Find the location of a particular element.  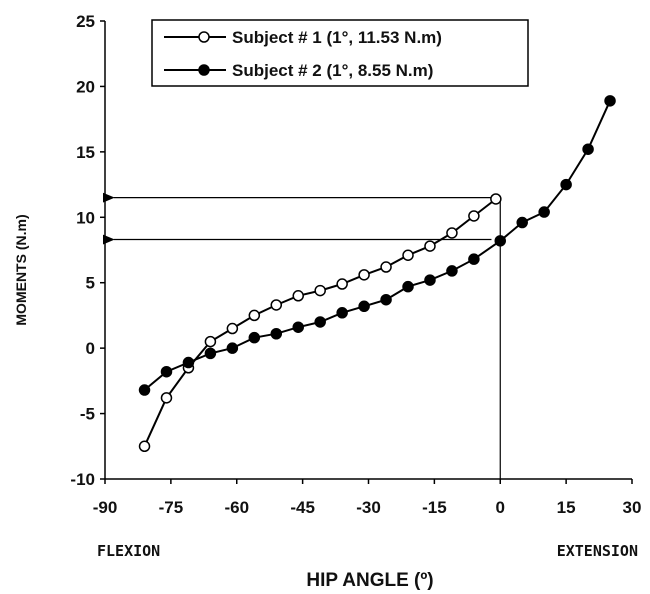

legend-label-subject-2: Subject # 2 (1°, 8.55 N.m) is located at coordinates (332, 70).